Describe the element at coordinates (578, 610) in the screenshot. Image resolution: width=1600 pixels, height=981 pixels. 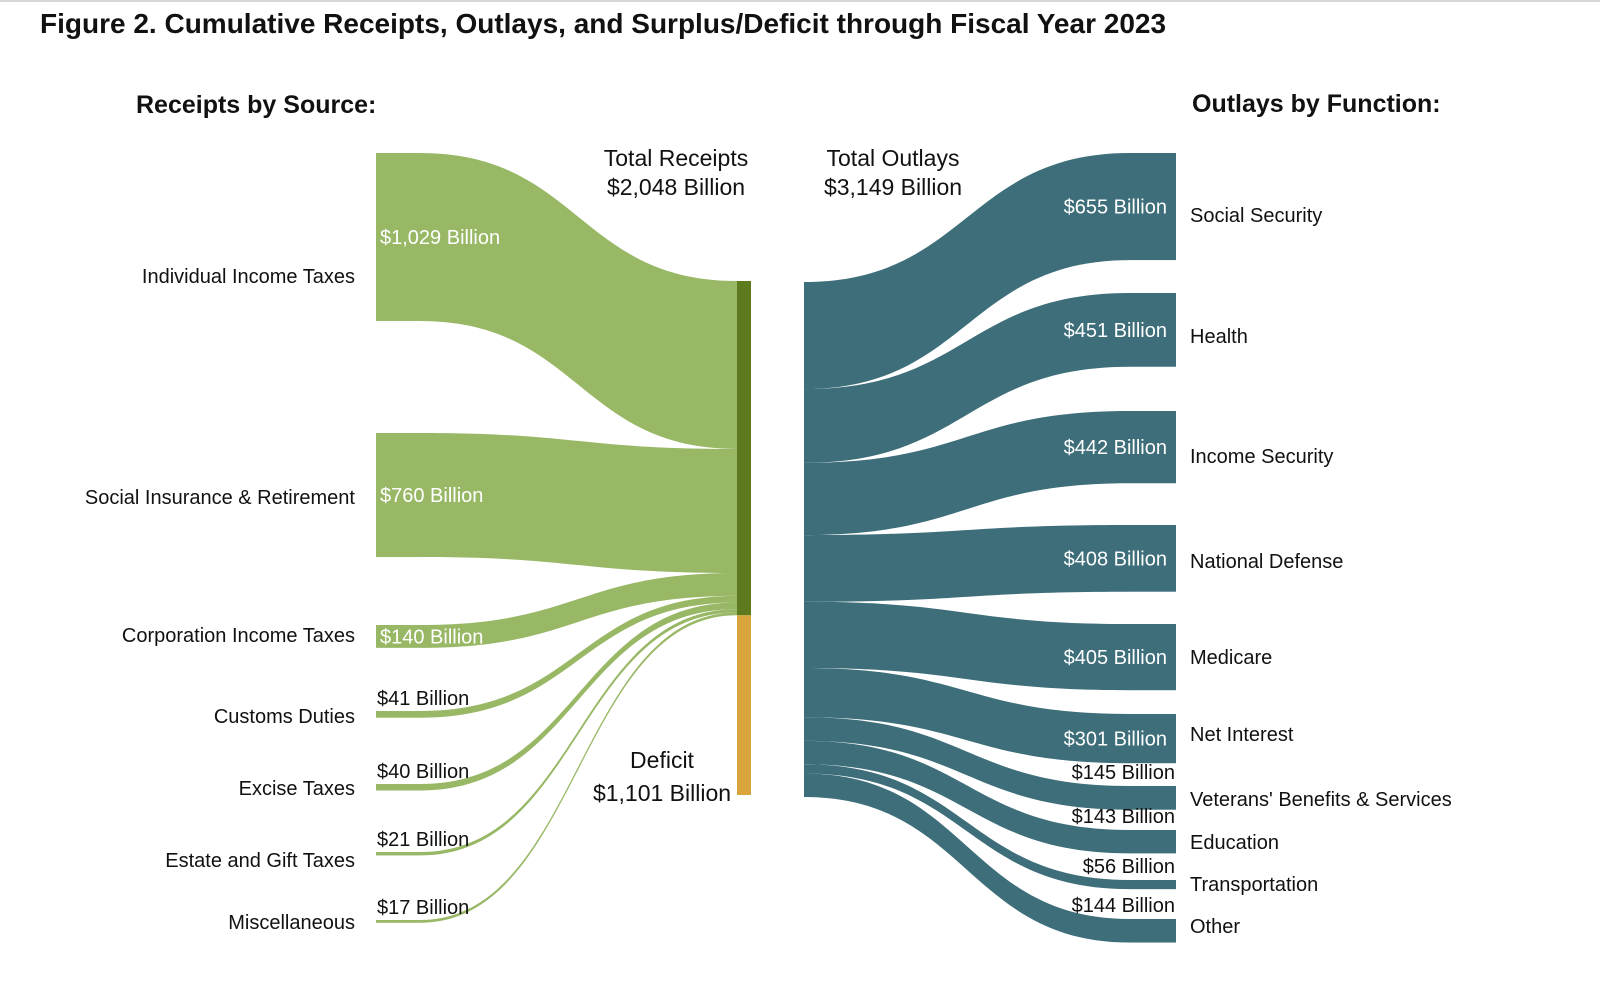
I see `flow-corporation-income-taxes` at that location.